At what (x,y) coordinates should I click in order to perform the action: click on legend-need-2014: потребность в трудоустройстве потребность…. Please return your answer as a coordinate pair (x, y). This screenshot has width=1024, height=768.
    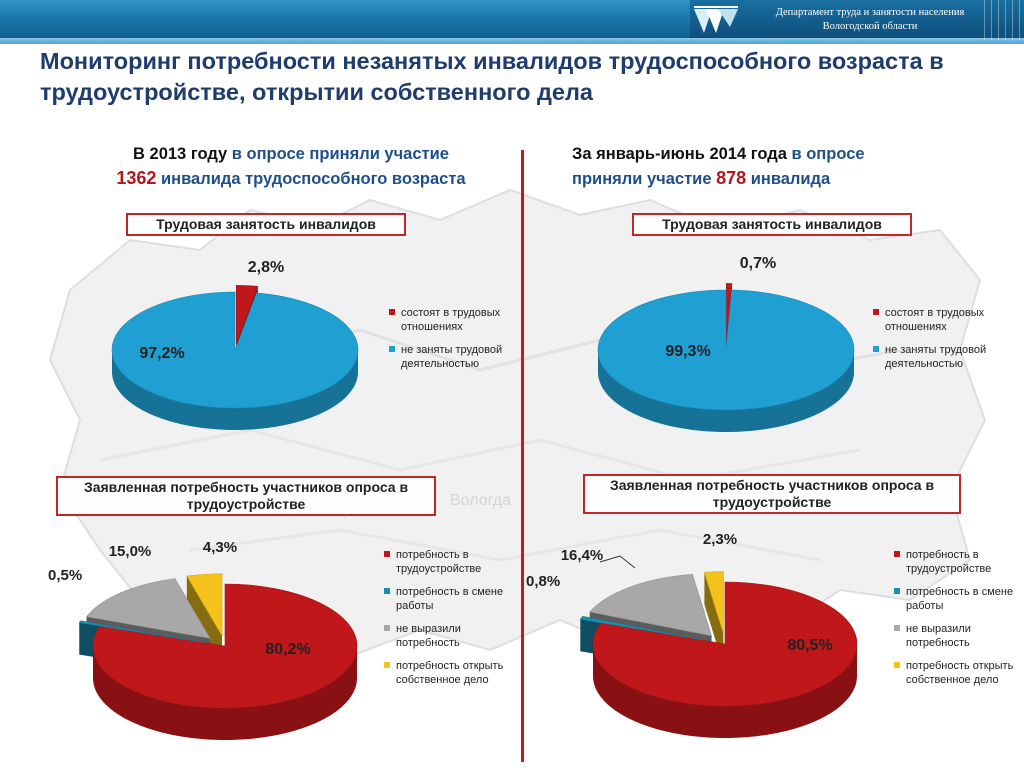
    Looking at the image, I should click on (956, 622).